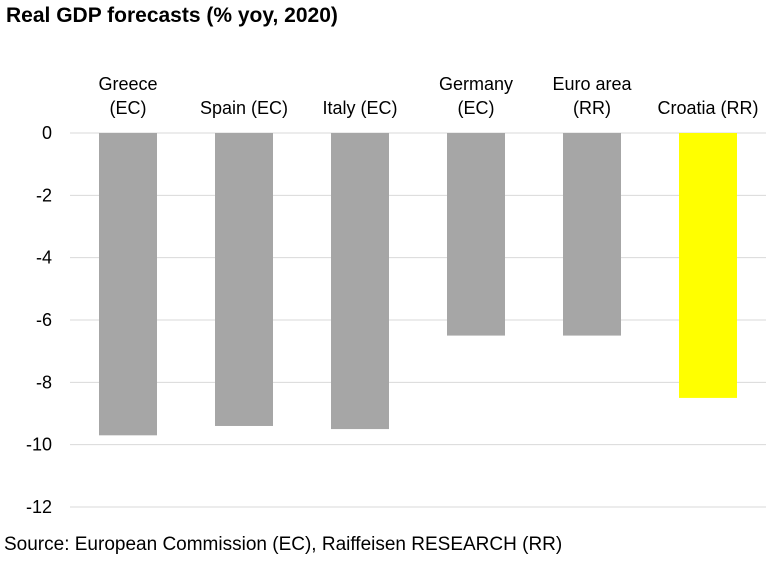 The image size is (781, 565). Describe the element at coordinates (127, 84) in the screenshot. I see `category-label: Greece` at that location.